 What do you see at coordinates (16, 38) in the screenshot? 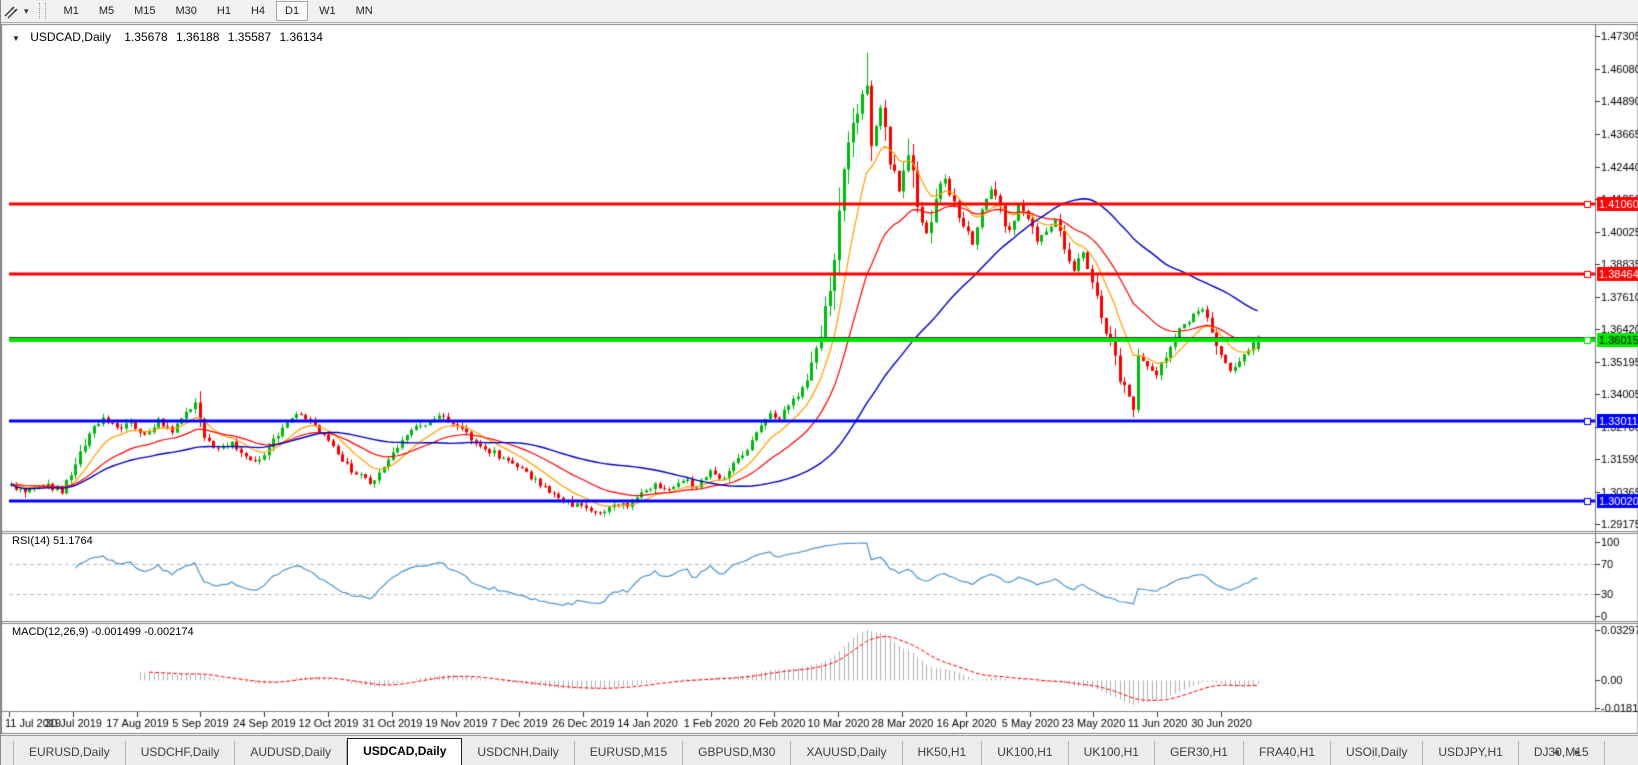
I see `chart-menu-arrow-icon: ▼` at bounding box center [16, 38].